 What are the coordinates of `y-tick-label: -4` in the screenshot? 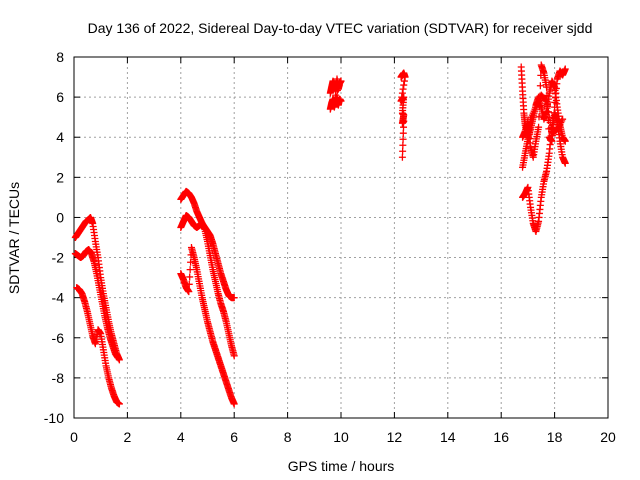 It's located at (58, 298).